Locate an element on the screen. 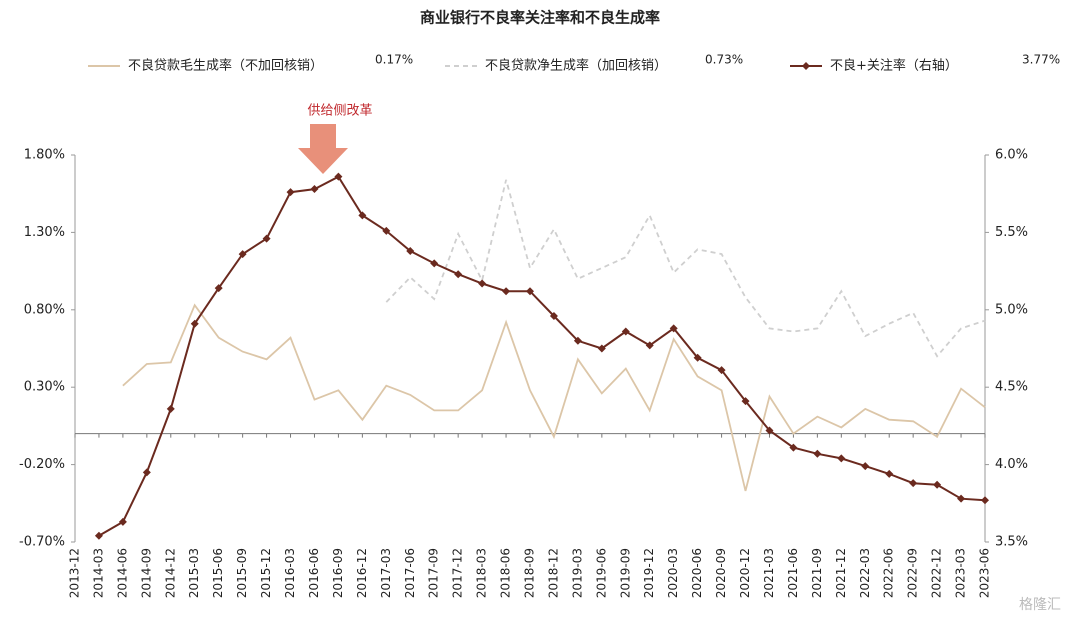 The image size is (1080, 621). x-tick-label: 2019-12 is located at coordinates (649, 573).